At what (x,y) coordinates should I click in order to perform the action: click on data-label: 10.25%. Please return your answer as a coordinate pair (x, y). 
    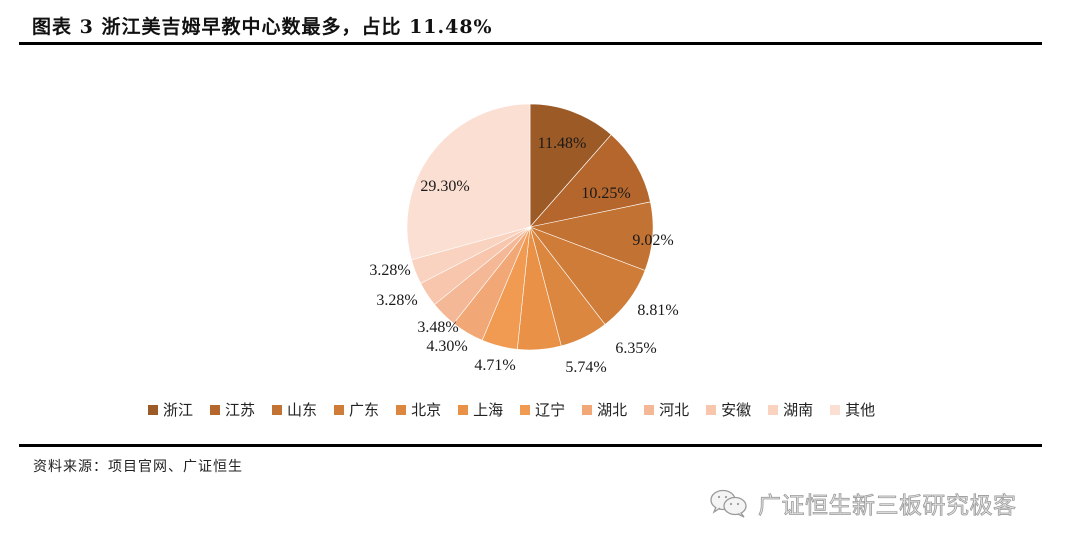
    Looking at the image, I should click on (605, 193).